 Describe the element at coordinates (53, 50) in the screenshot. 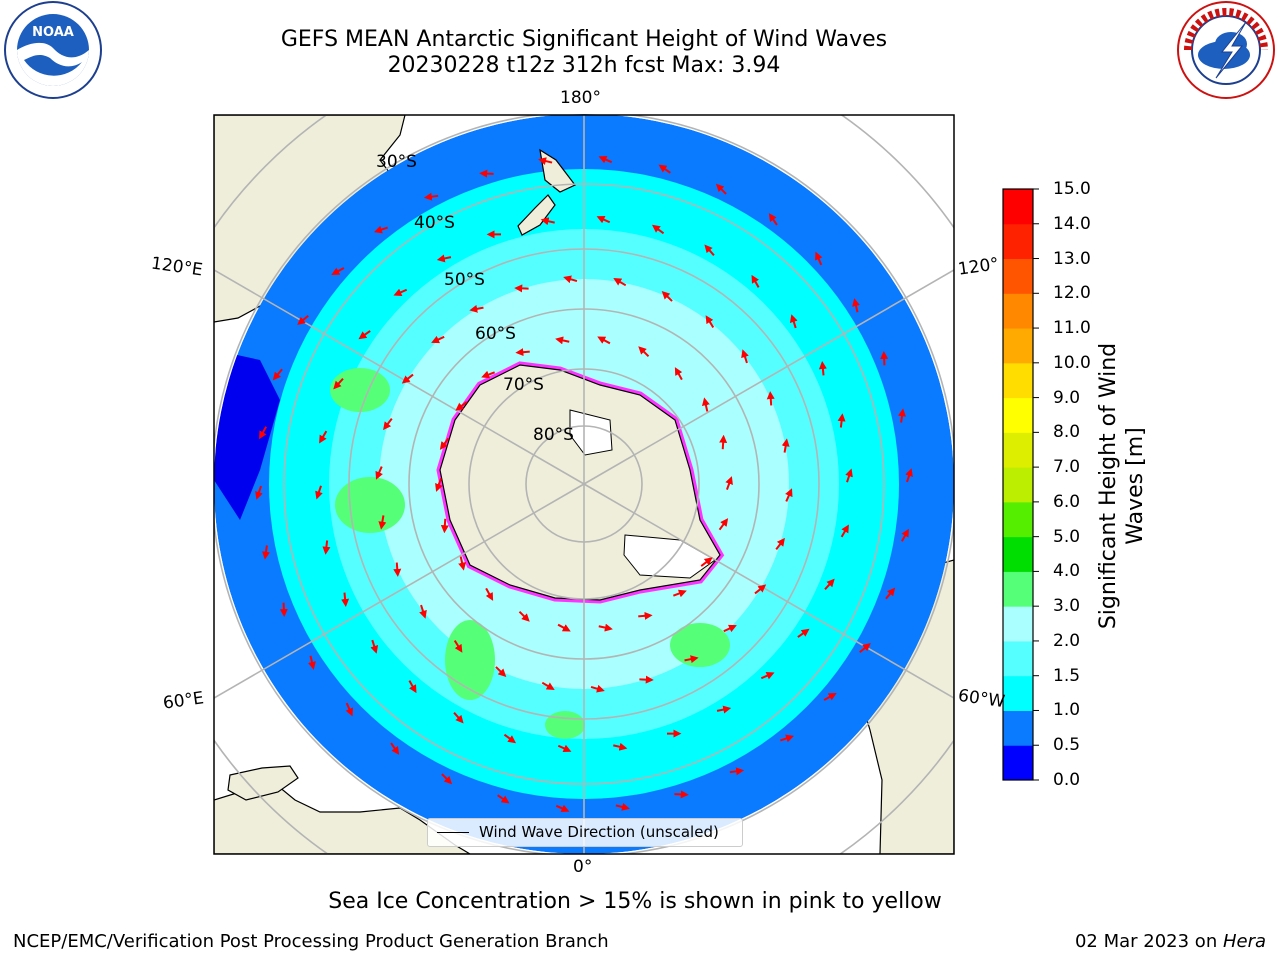

I see `noaa-logo-icon: NOAA` at that location.